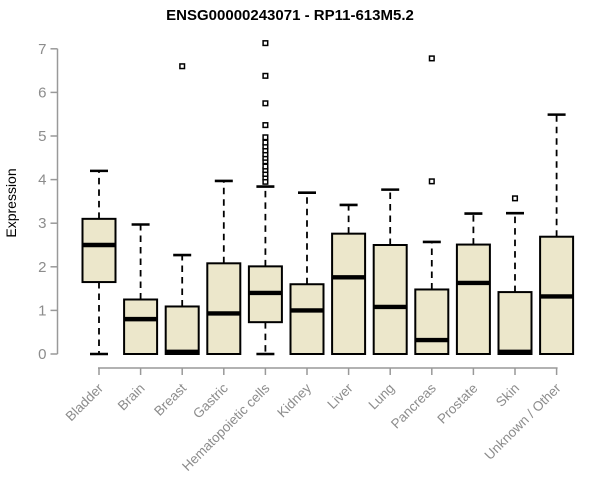 This screenshot has width=600, height=500. I want to click on box-kidney, so click(307, 319).